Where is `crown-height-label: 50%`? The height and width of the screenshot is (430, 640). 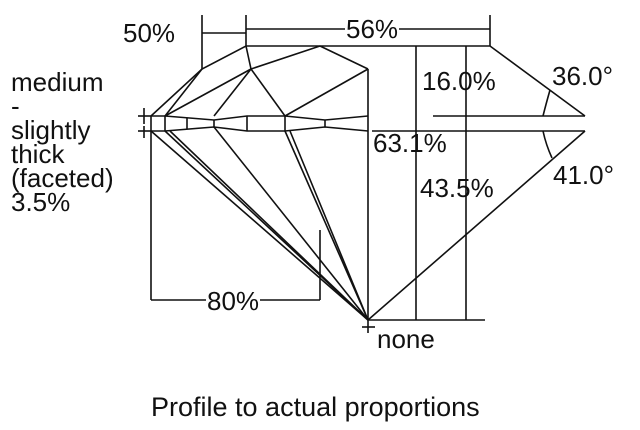 crown-height-label: 50% is located at coordinates (149, 33).